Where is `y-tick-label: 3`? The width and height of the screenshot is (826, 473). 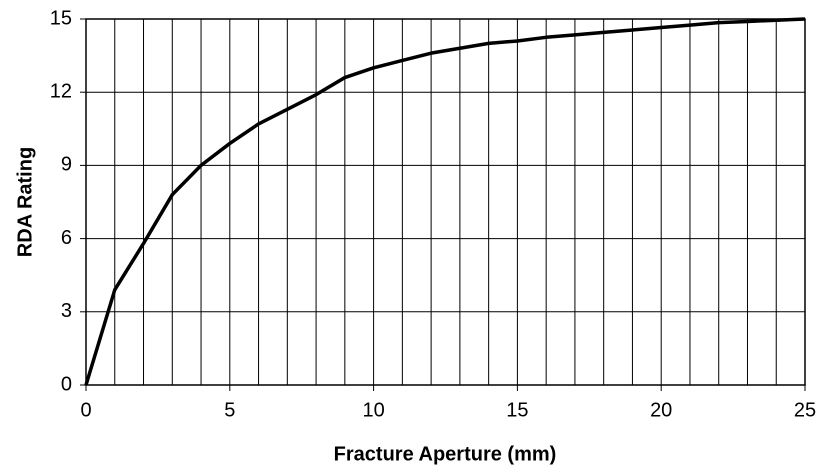
y-tick-label: 3 is located at coordinates (66, 311).